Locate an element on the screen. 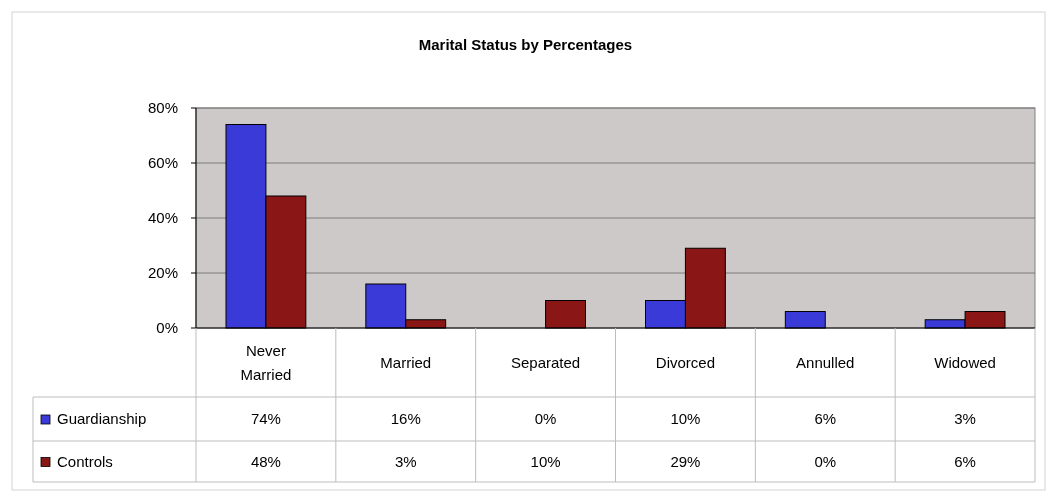 The width and height of the screenshot is (1051, 498). x-tick-label: Annulled is located at coordinates (825, 362).